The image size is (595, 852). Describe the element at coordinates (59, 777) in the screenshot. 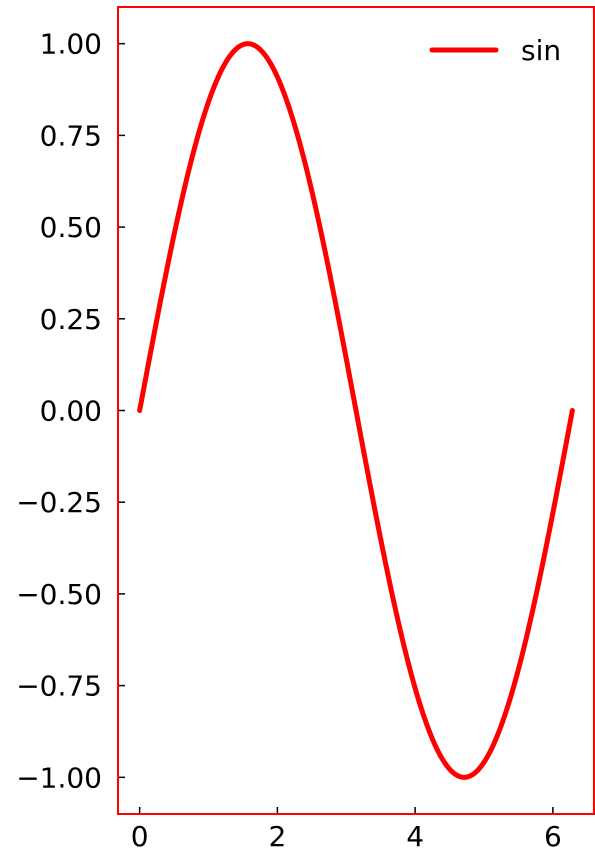

I see `y-tick-label: −1.00` at that location.